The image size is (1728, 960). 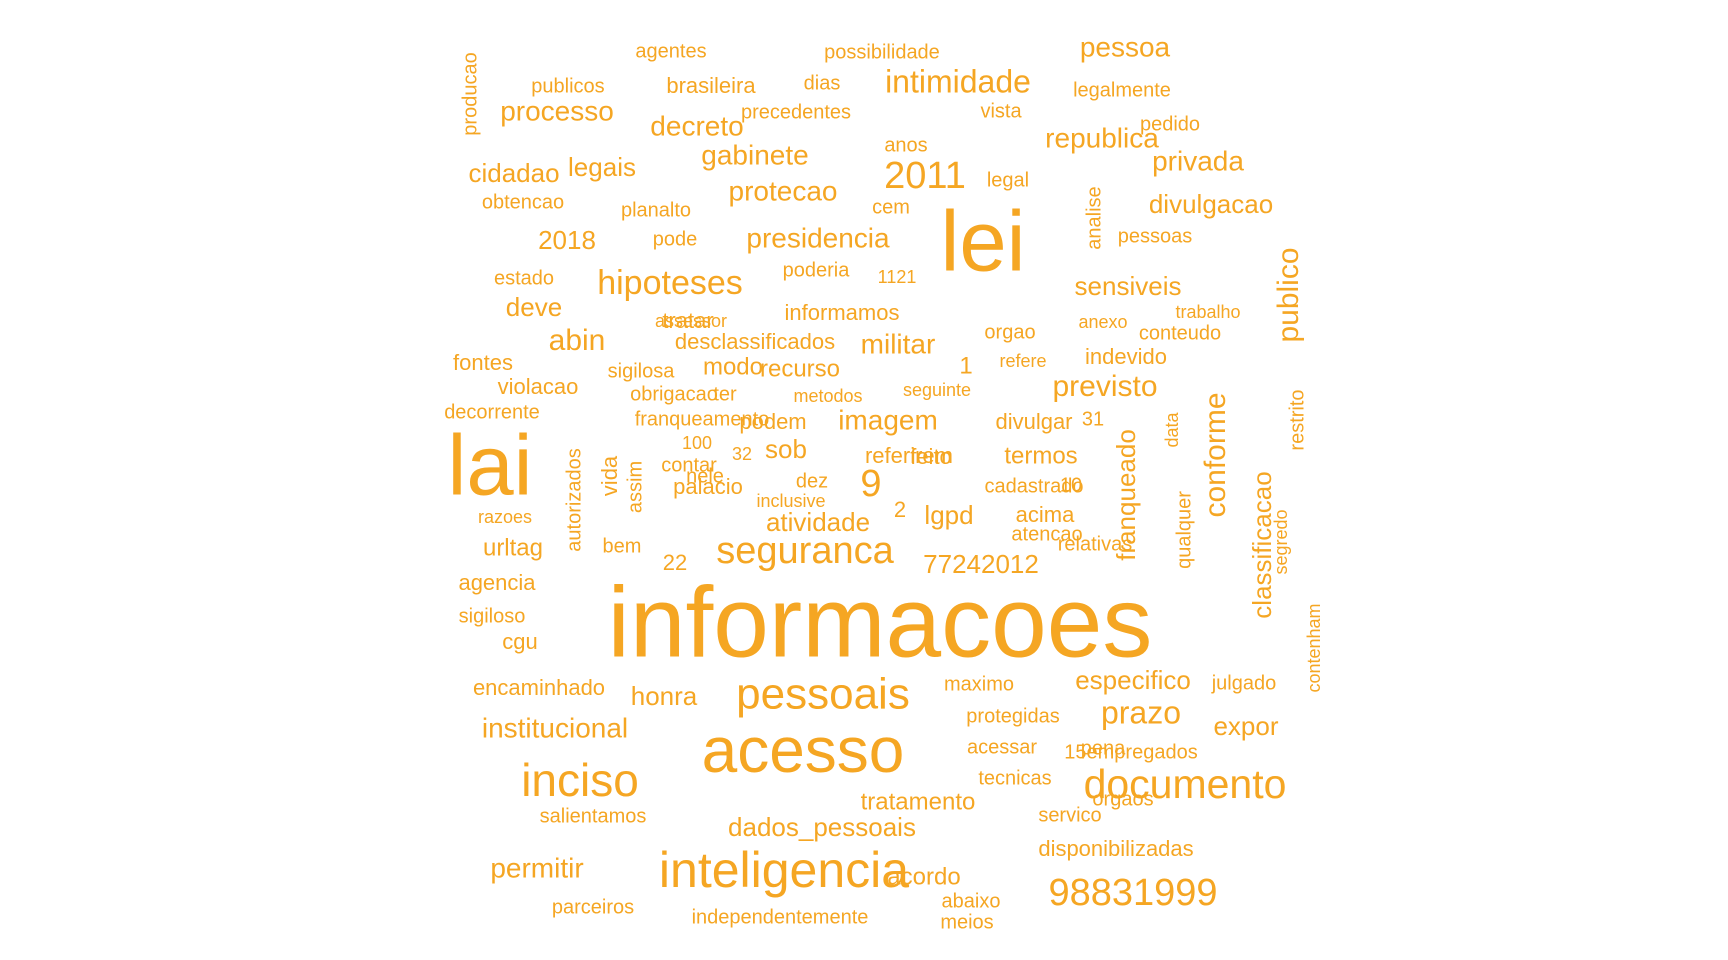 I want to click on cloud-word: assim, so click(x=635, y=487).